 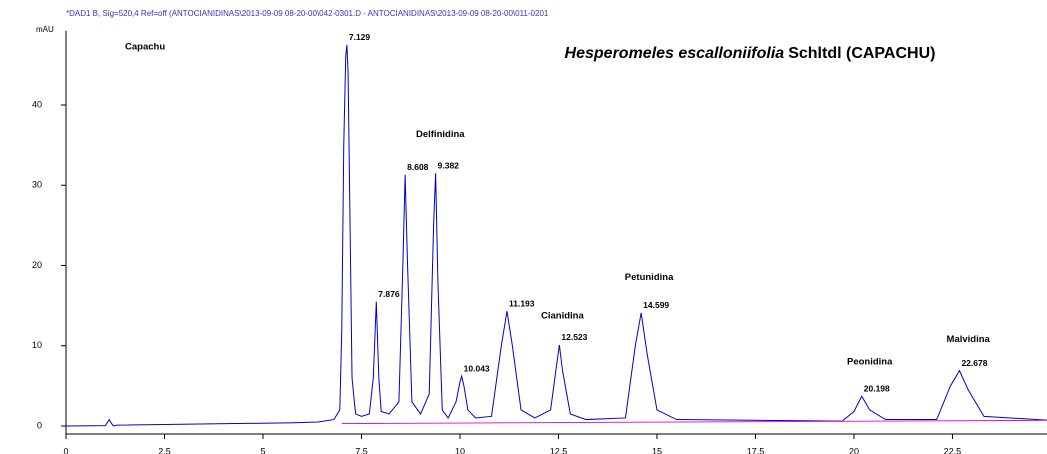 I want to click on y-tick-label: 40, so click(x=37, y=104).